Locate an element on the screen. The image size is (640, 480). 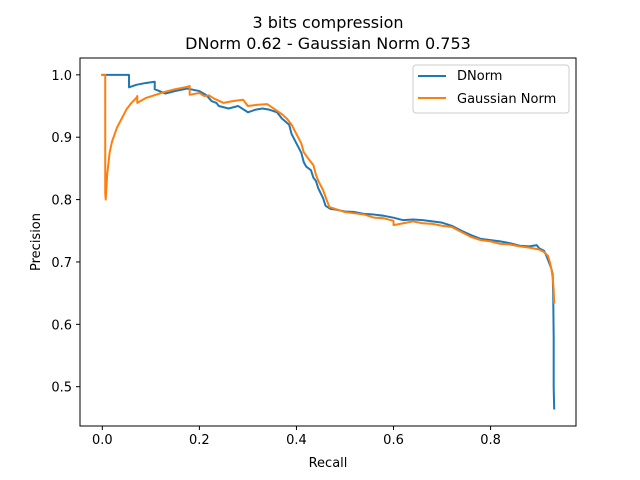
x-axis: 0.0 0.2 0.4 0.6 0.8 is located at coordinates (296, 437).